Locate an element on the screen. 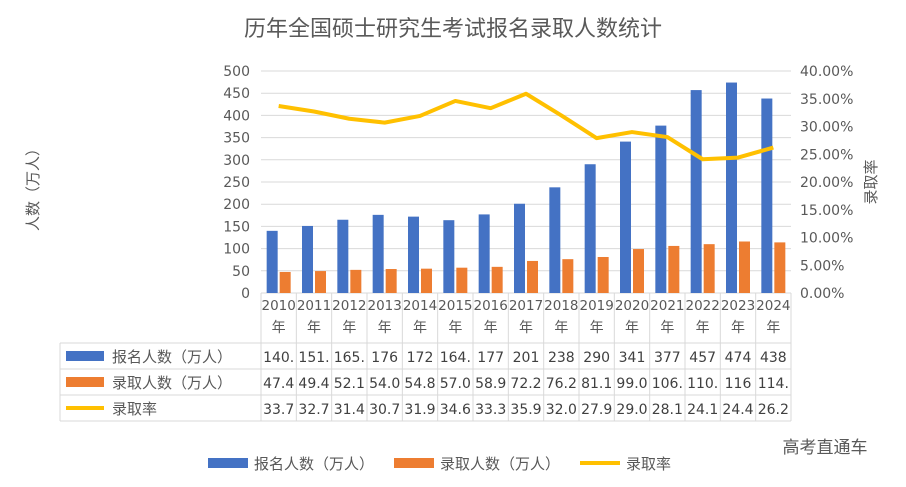 Image resolution: width=906 pixels, height=487 pixels. table-cell: 24.1 is located at coordinates (702, 410).